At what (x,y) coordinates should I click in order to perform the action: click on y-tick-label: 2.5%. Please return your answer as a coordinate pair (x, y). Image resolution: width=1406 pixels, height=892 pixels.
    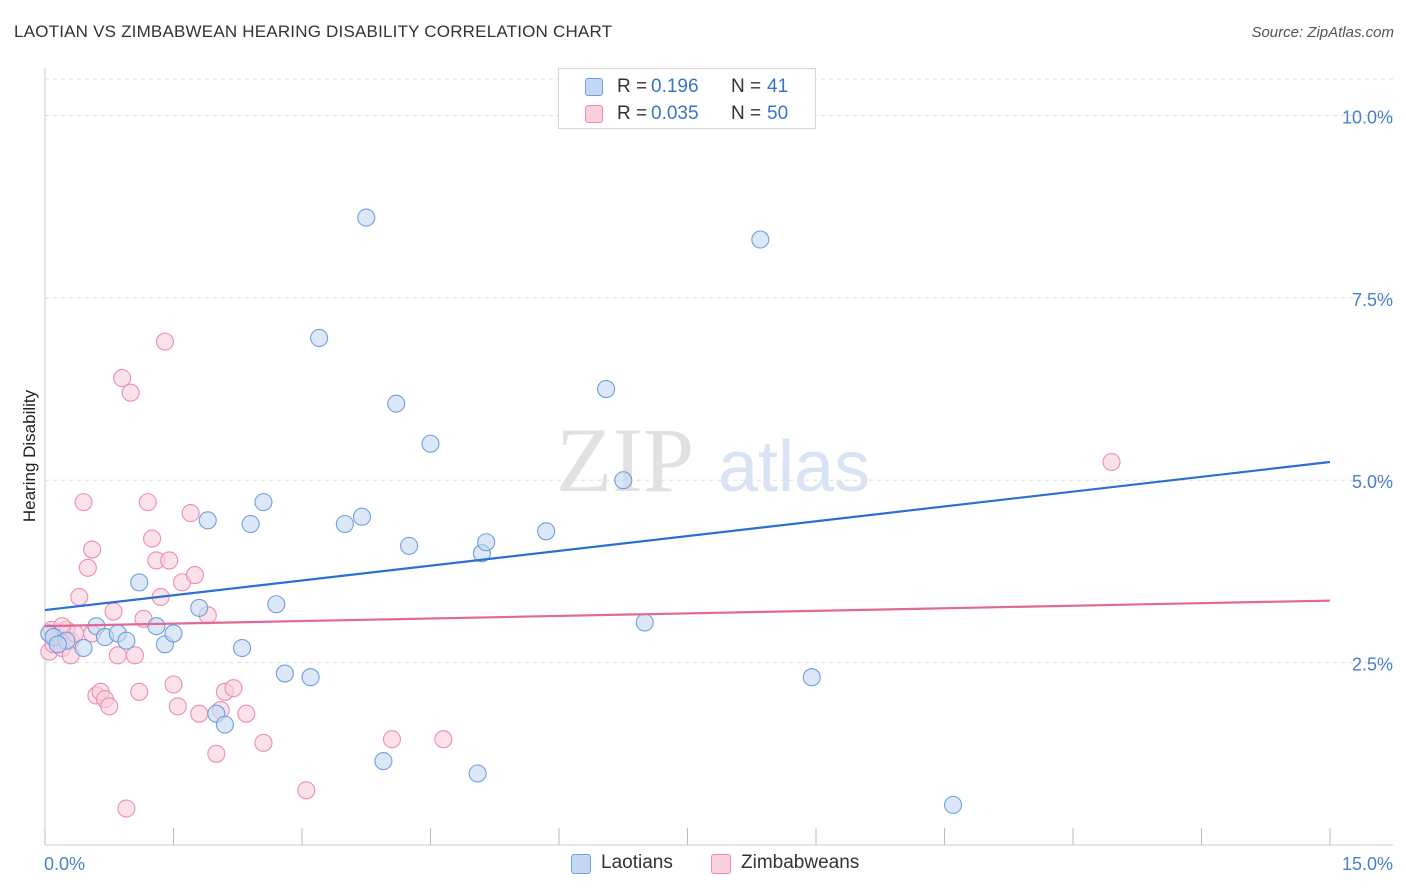
    Looking at the image, I should click on (1372, 665).